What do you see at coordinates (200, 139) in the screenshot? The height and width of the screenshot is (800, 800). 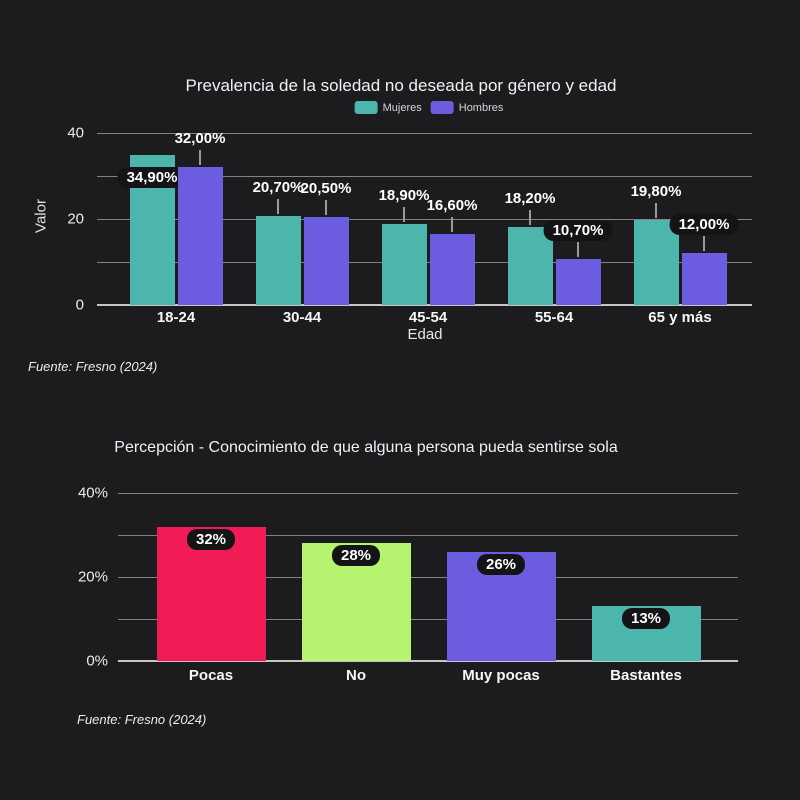 I see `bar-value-label: 32,00%` at bounding box center [200, 139].